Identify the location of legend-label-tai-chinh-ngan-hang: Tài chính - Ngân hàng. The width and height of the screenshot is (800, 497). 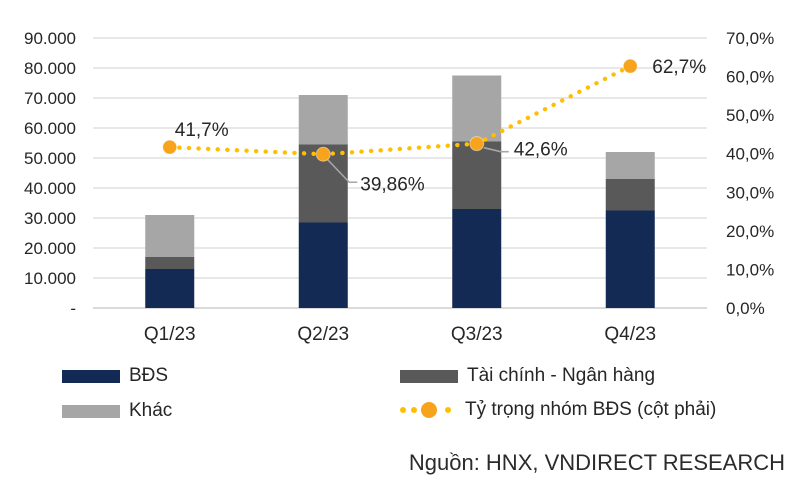
(561, 375).